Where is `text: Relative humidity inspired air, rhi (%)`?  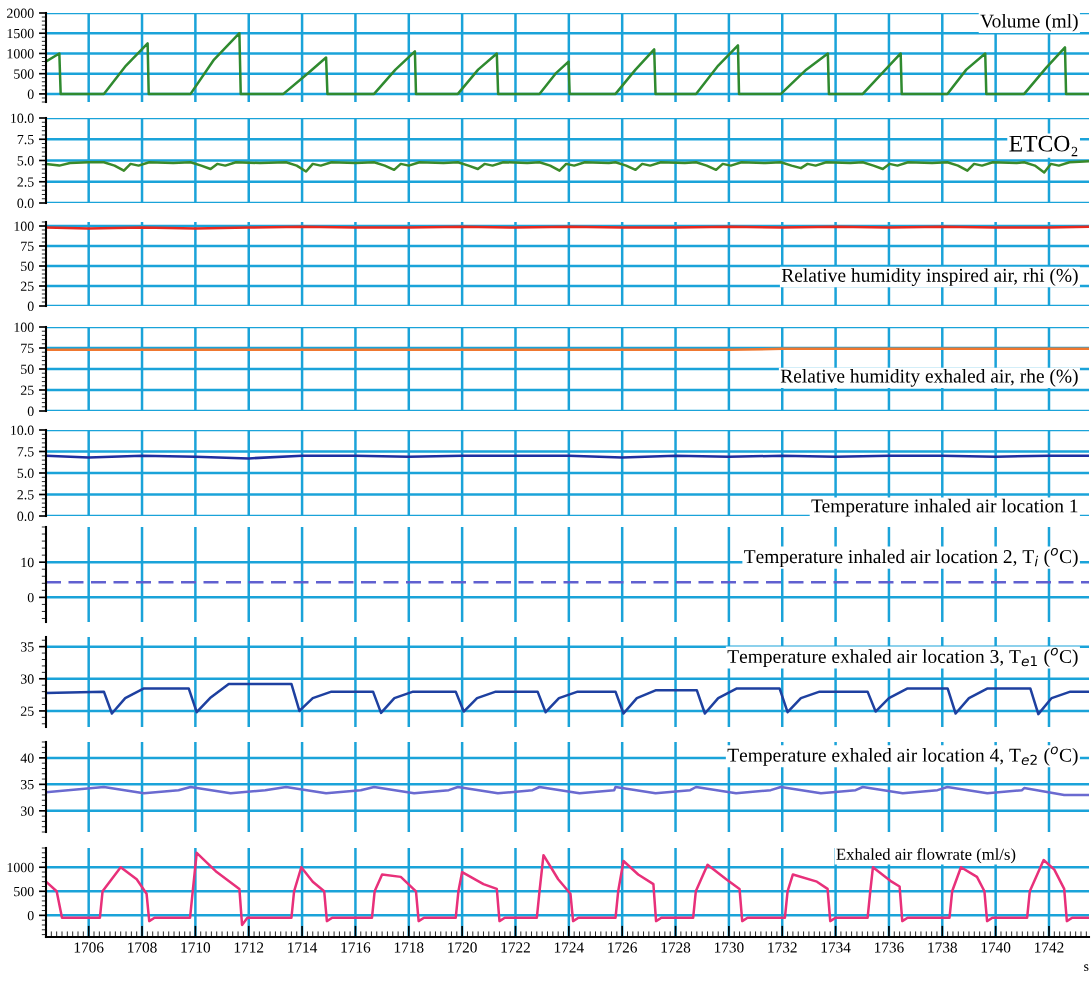 text: Relative humidity inspired air, rhi (%) is located at coordinates (929, 277).